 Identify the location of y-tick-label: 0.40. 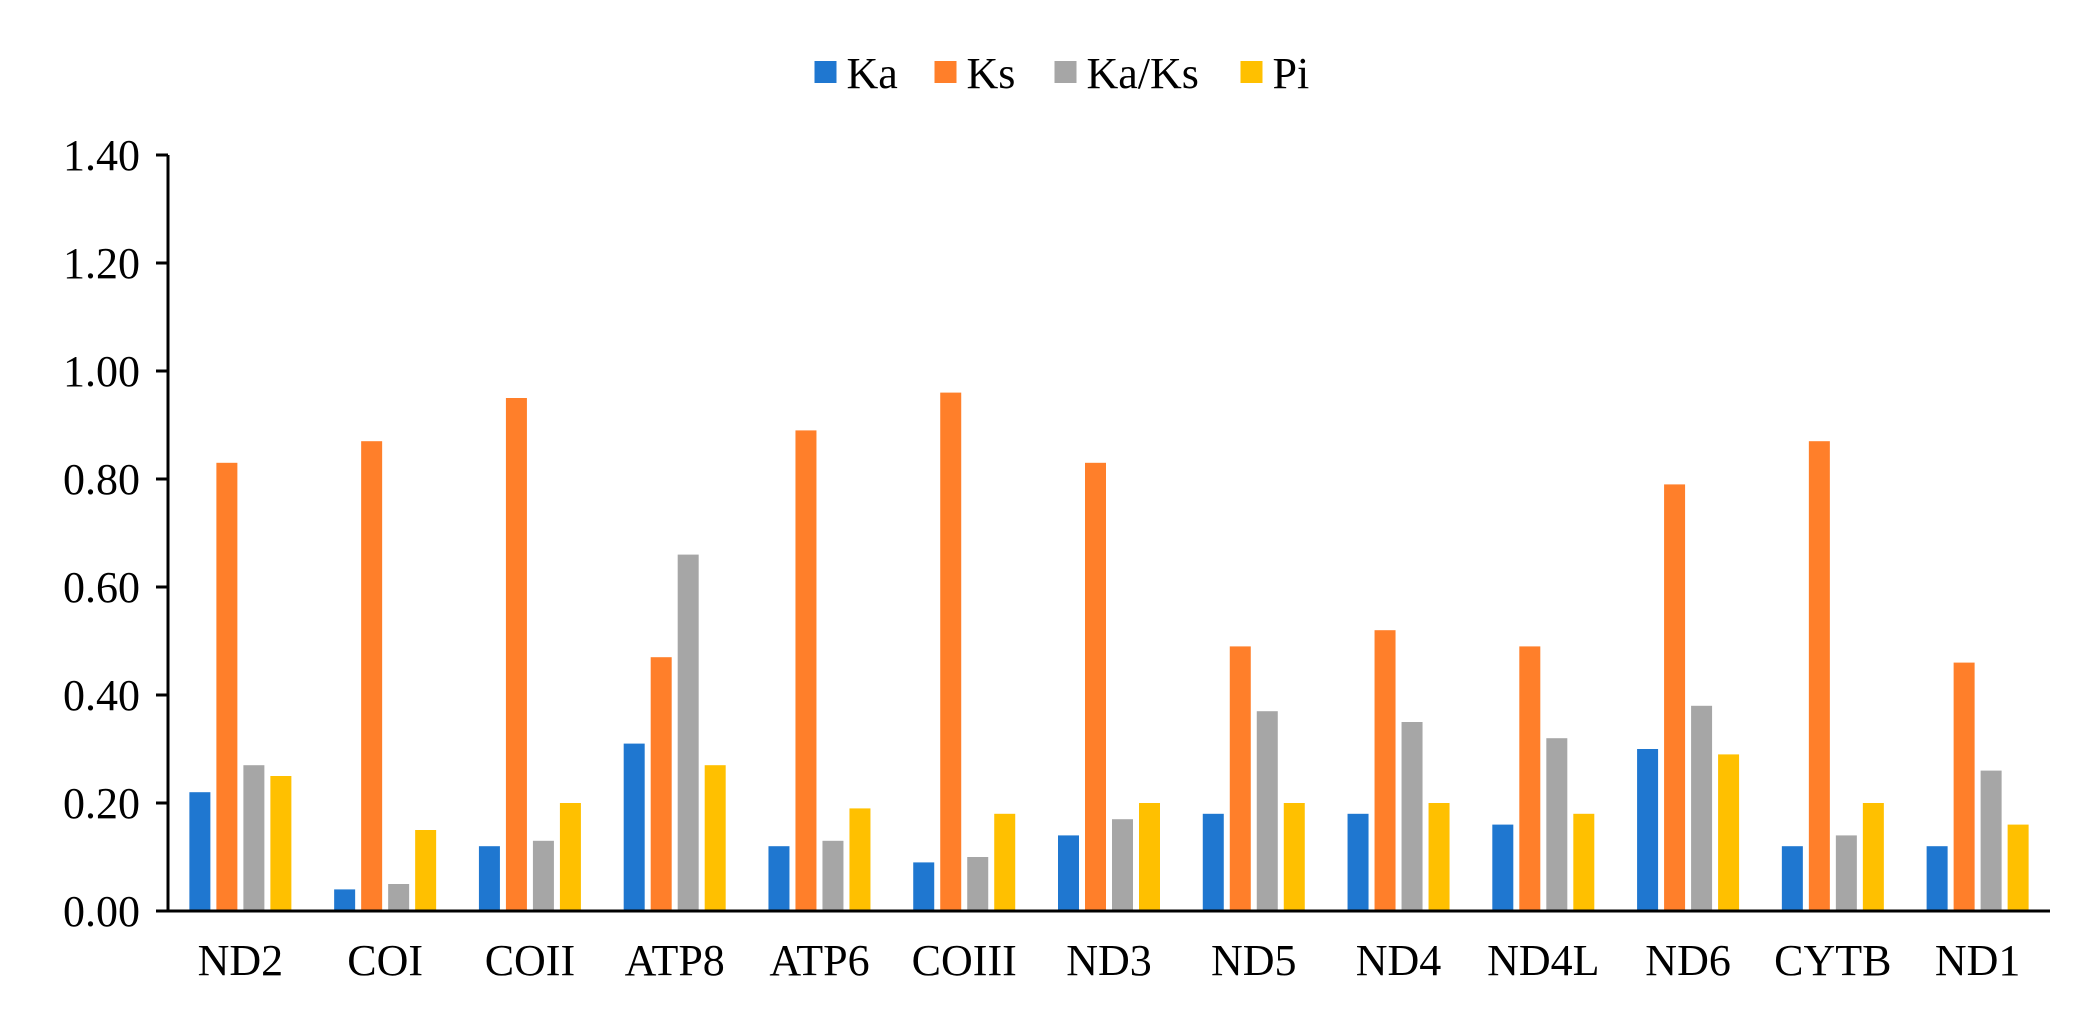
(101, 695).